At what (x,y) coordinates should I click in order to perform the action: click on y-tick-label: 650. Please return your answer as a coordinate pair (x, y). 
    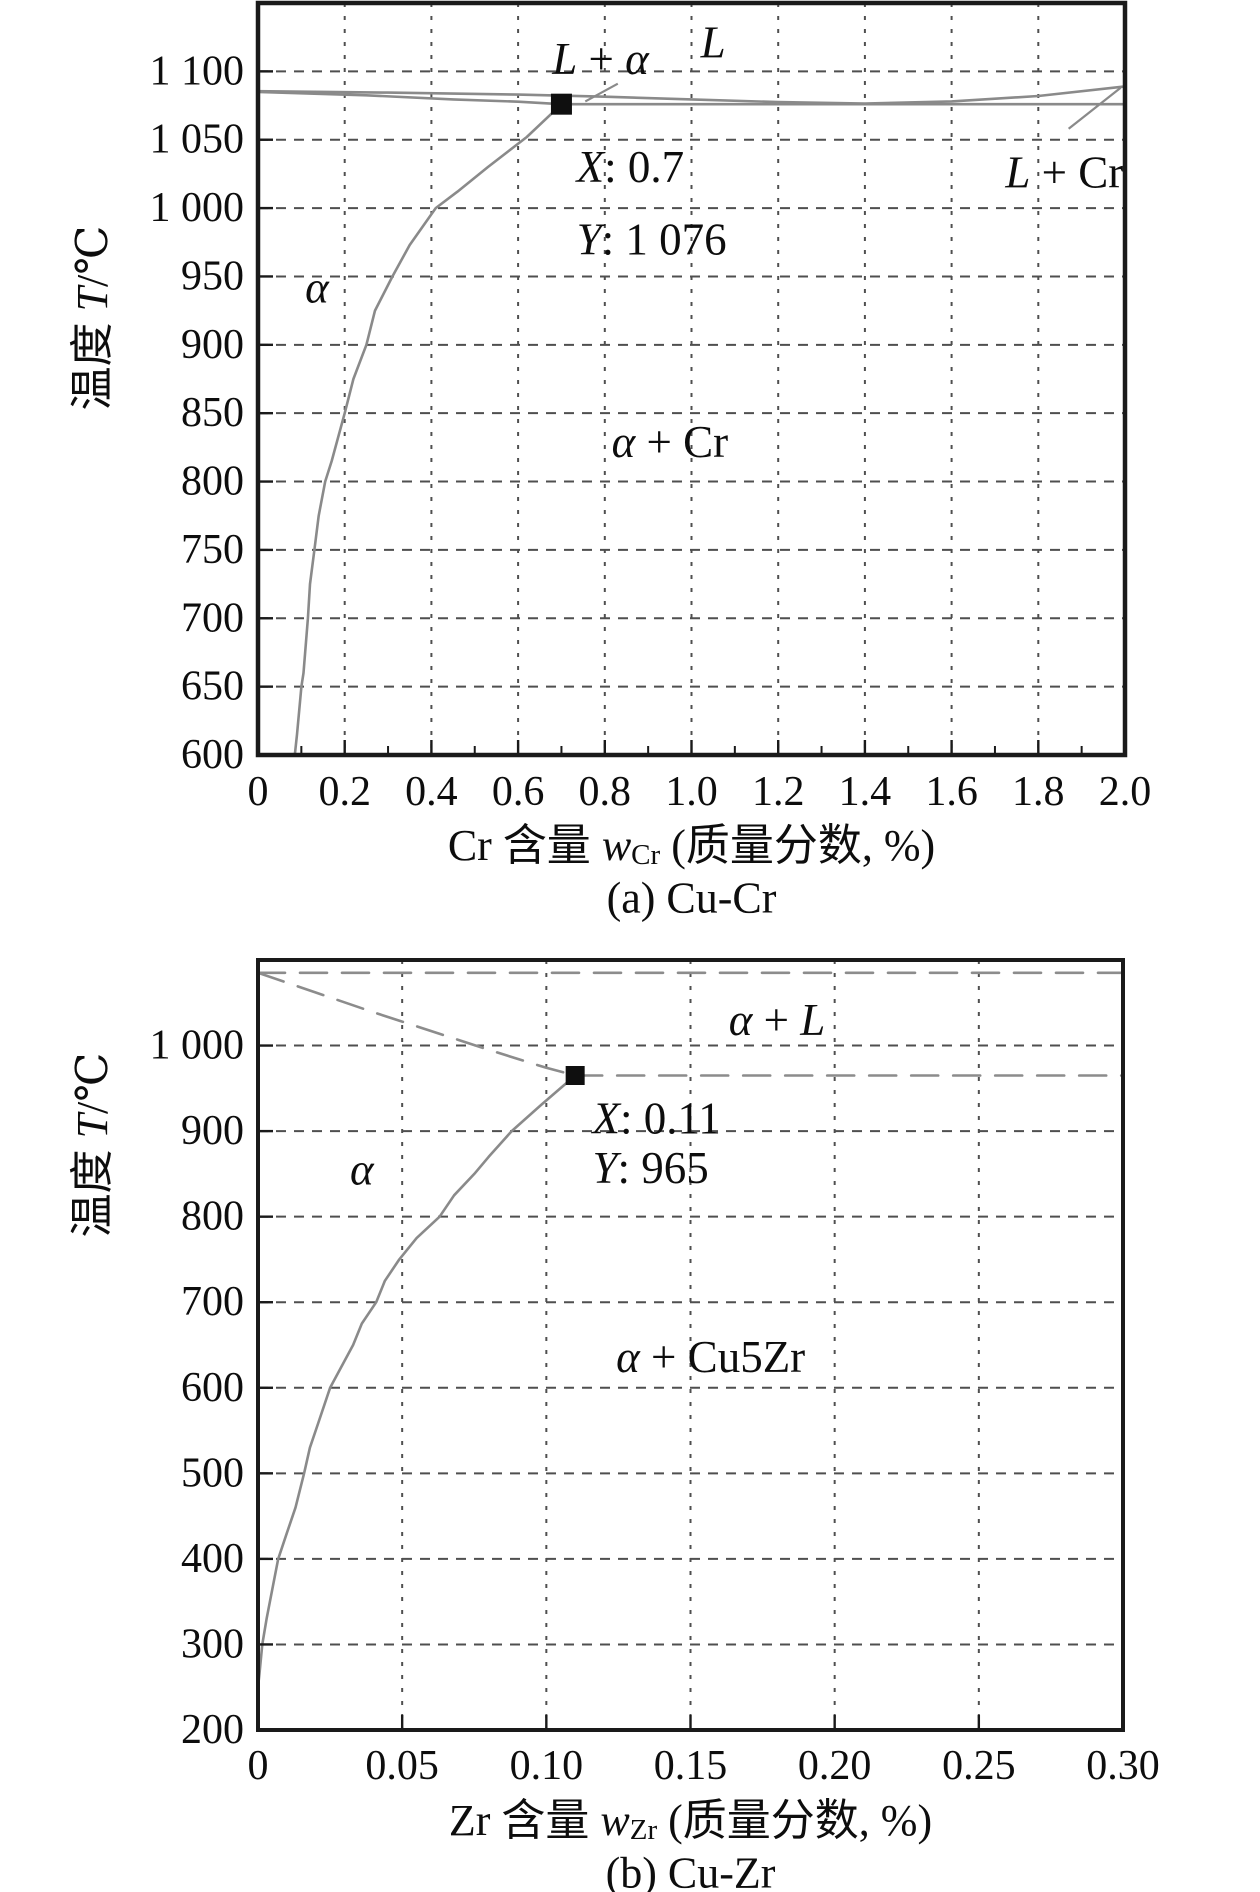
    Looking at the image, I should click on (212, 687).